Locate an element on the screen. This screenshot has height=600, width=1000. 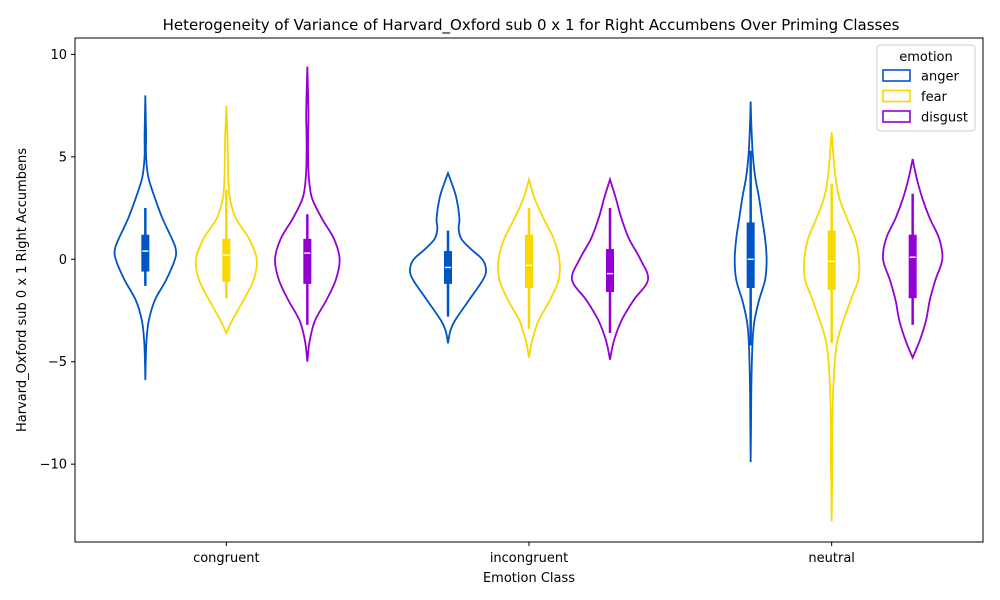
legend: emotion anger fear disgust is located at coordinates (926, 88).